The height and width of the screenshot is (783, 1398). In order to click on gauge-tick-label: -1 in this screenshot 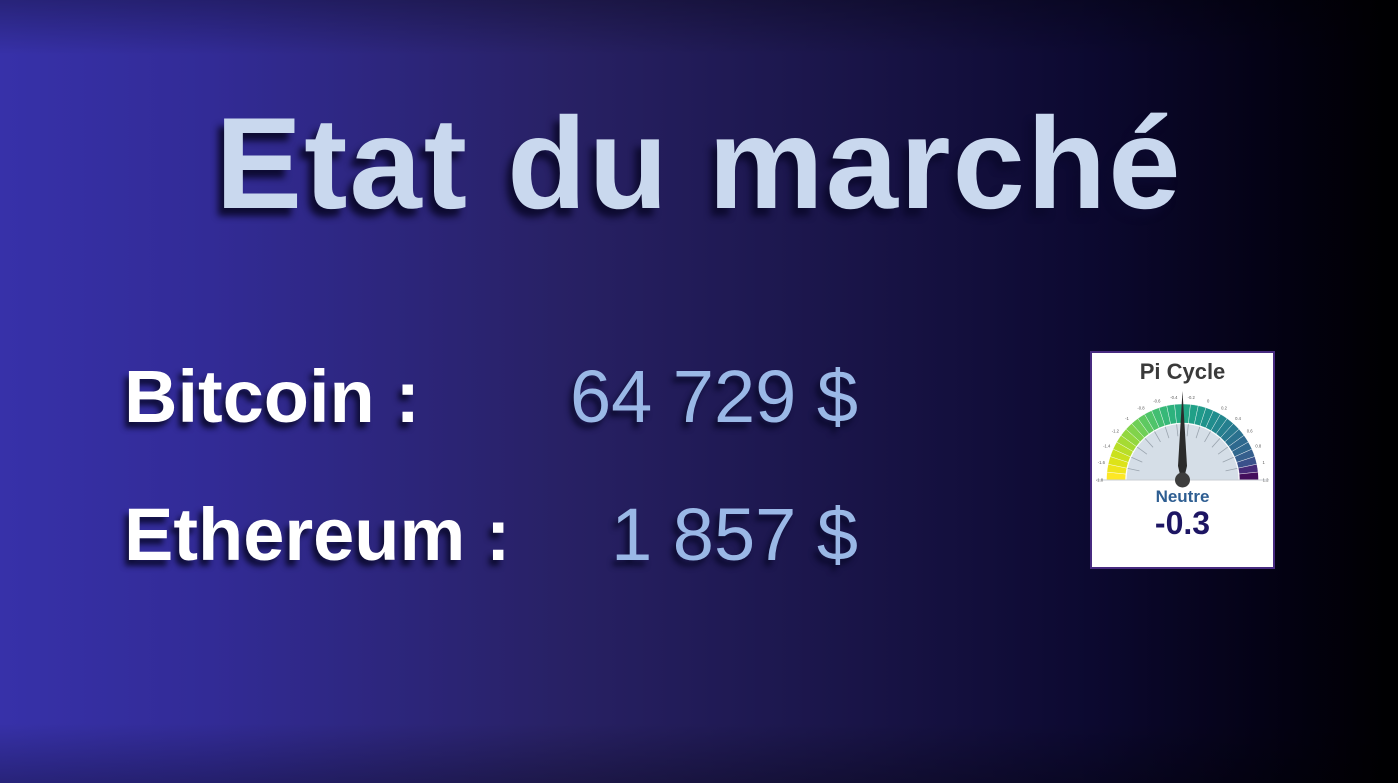, I will do `click(1127, 418)`.